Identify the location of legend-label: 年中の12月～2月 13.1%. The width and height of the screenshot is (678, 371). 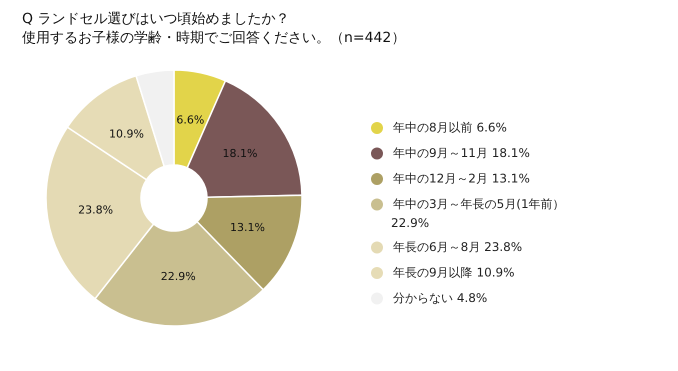
(461, 178).